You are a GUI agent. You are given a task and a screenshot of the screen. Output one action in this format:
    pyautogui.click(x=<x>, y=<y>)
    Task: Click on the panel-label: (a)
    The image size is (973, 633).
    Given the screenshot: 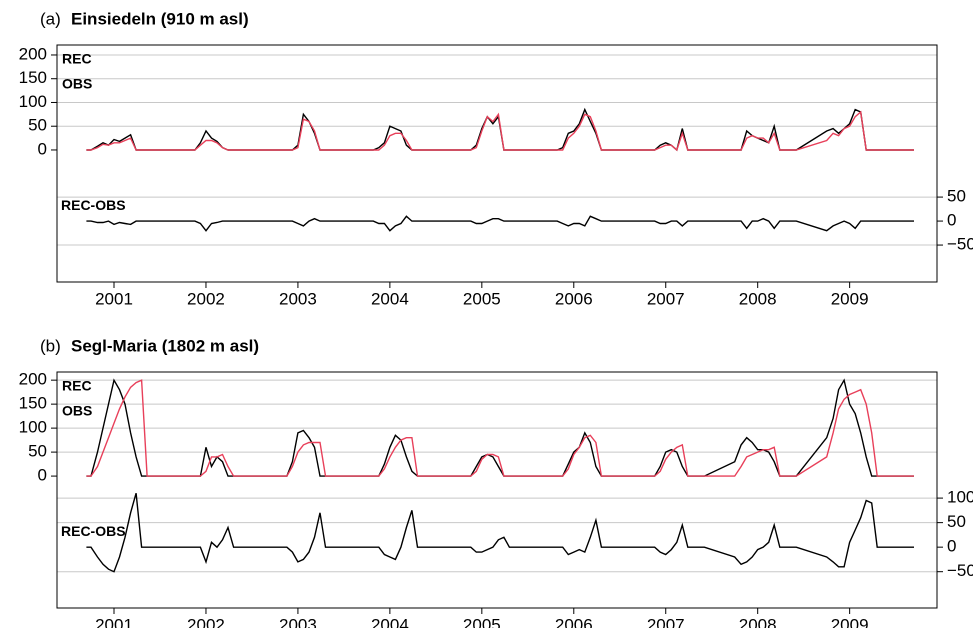 What is the action you would take?
    pyautogui.click(x=50, y=18)
    